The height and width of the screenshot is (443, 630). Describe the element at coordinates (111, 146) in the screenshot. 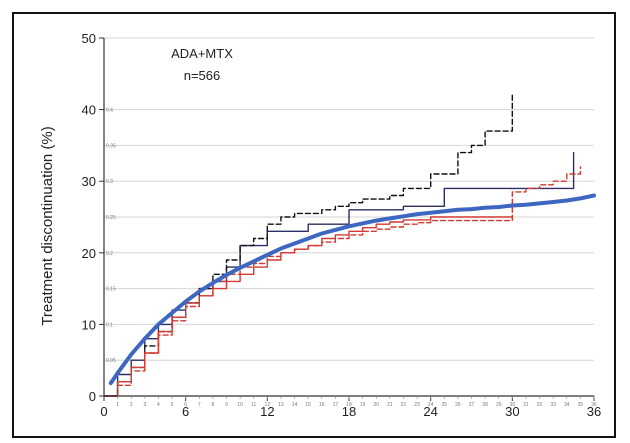

I see `y-minor-label: 0.35` at that location.